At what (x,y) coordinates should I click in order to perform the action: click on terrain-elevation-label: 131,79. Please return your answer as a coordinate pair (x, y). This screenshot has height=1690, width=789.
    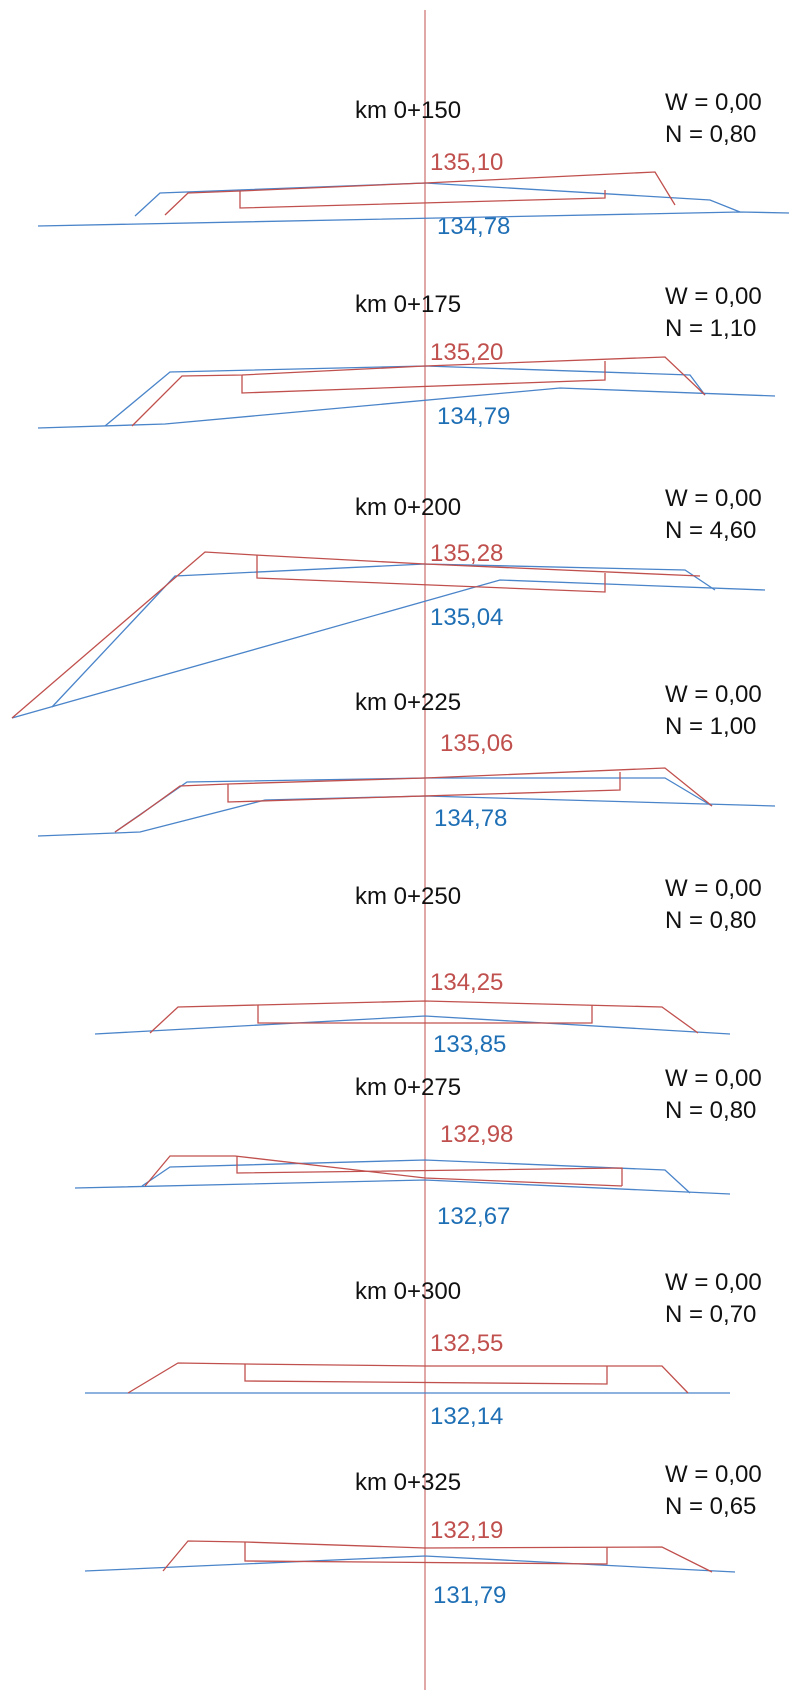
    Looking at the image, I should click on (469, 1595).